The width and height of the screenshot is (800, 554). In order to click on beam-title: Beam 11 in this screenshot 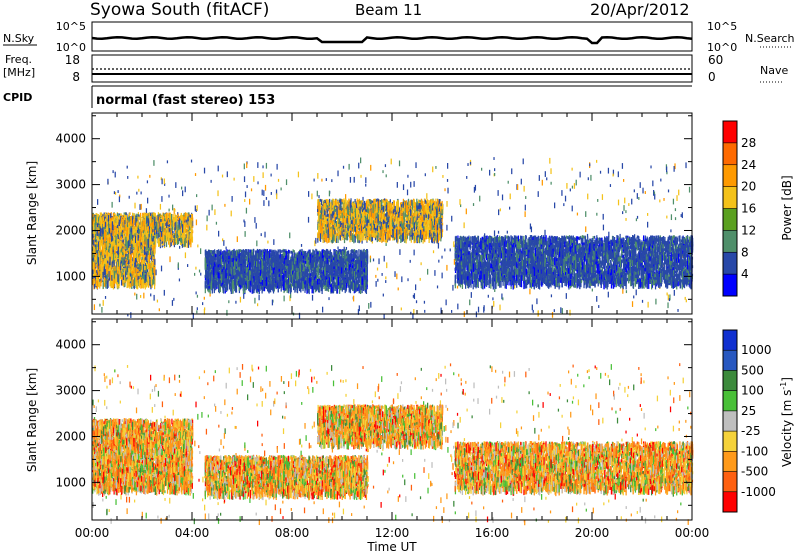, I will do `click(388, 10)`.